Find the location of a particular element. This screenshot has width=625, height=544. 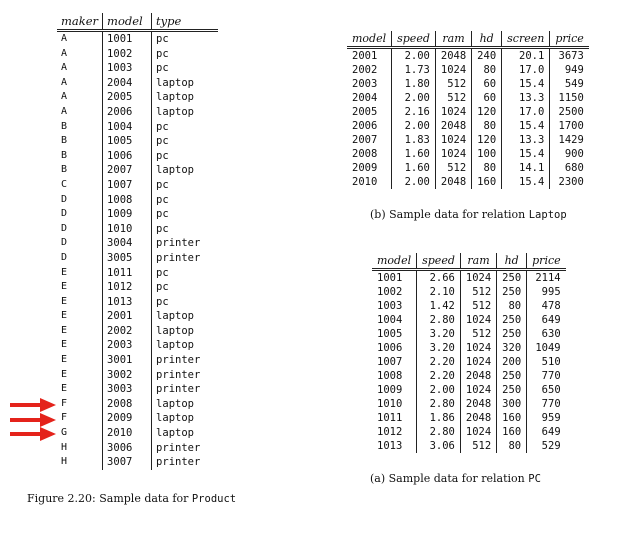

figure-caption-text: Figure 2.20: Sample data for is located at coordinates (109, 498).